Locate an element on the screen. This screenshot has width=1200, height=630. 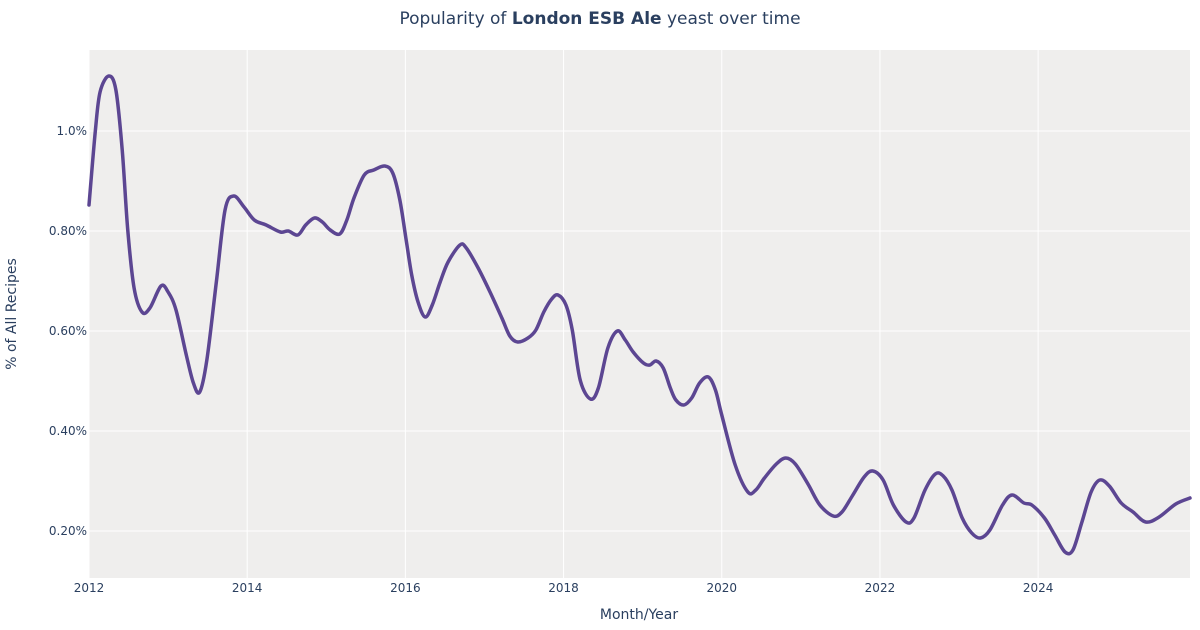
x-tick-label: 2016 is located at coordinates (405, 588).